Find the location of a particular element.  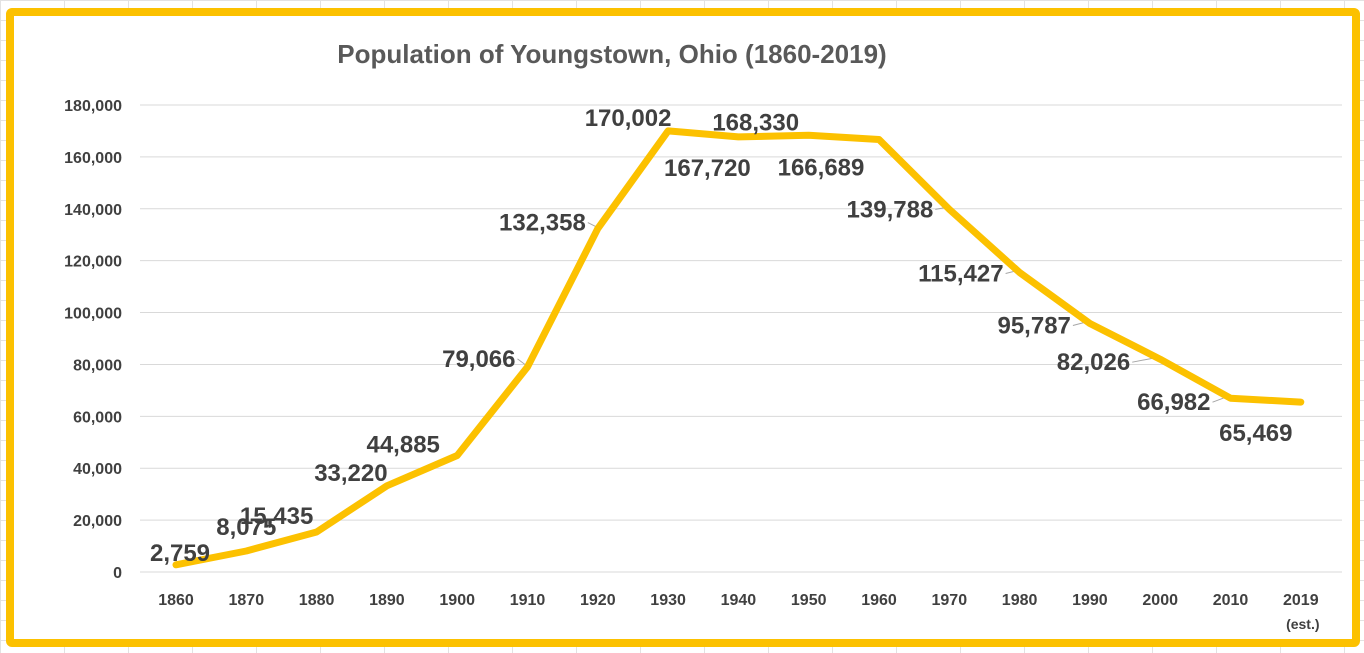

y-tick-label: 120,000 is located at coordinates (93, 262).